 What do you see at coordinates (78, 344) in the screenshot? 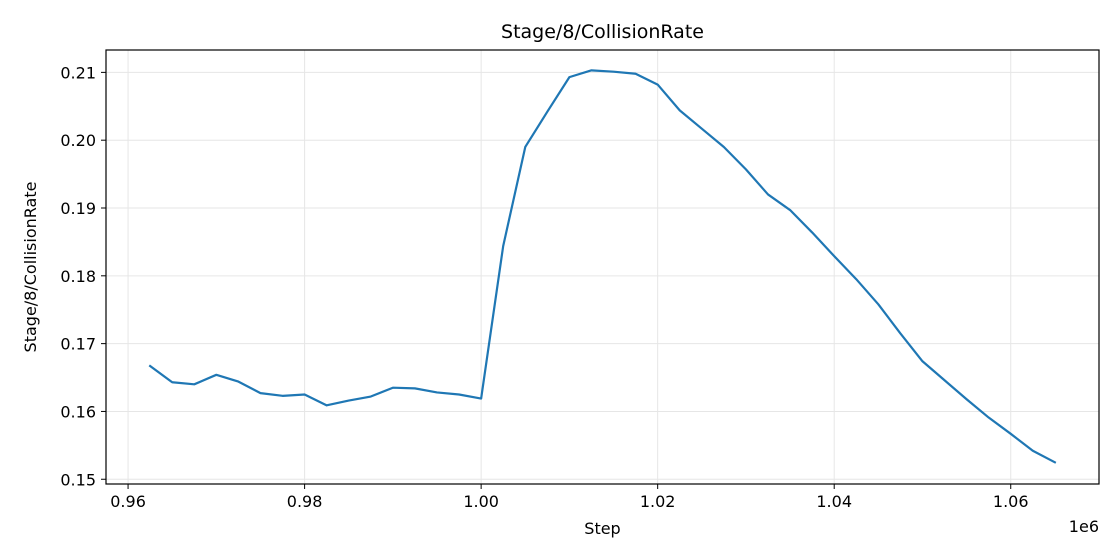
I see `y-tick-label: 0.17` at bounding box center [78, 344].